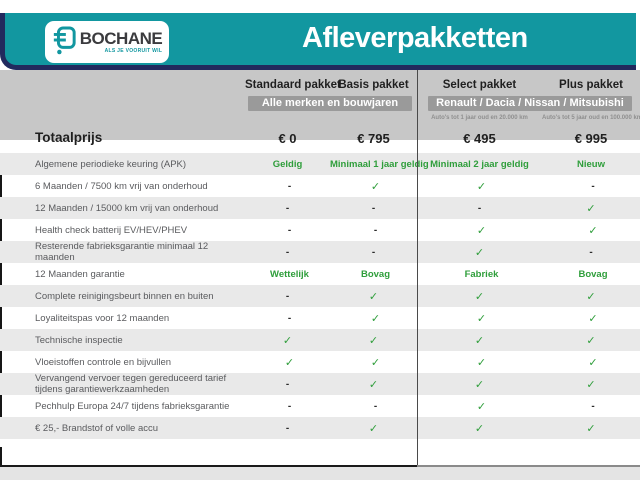 This screenshot has width=640, height=480. I want to click on cell-select: Fabriek, so click(481, 274).